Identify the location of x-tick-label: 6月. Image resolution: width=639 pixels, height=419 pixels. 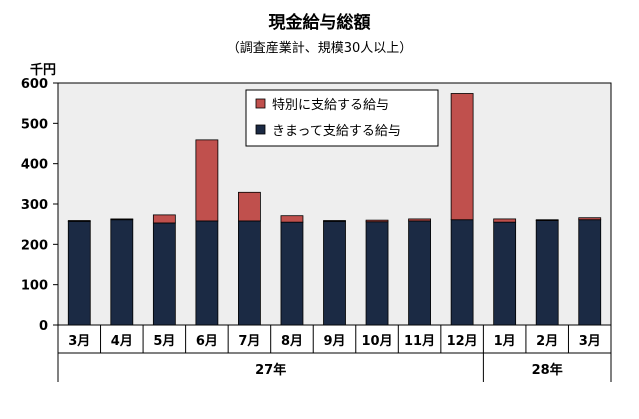
(207, 341).